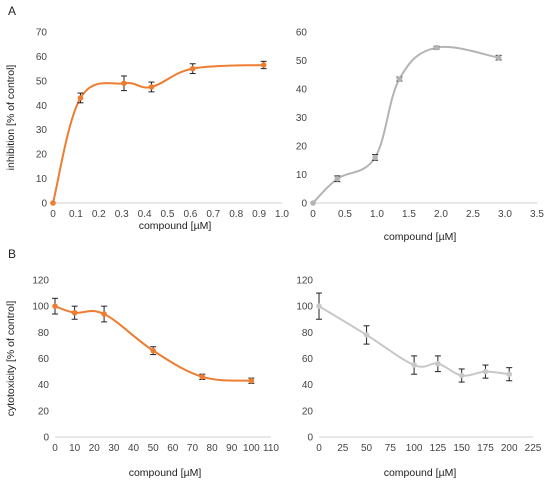 The image size is (550, 490). What do you see at coordinates (438, 448) in the screenshot?
I see `x-tick-label: 125` at bounding box center [438, 448].